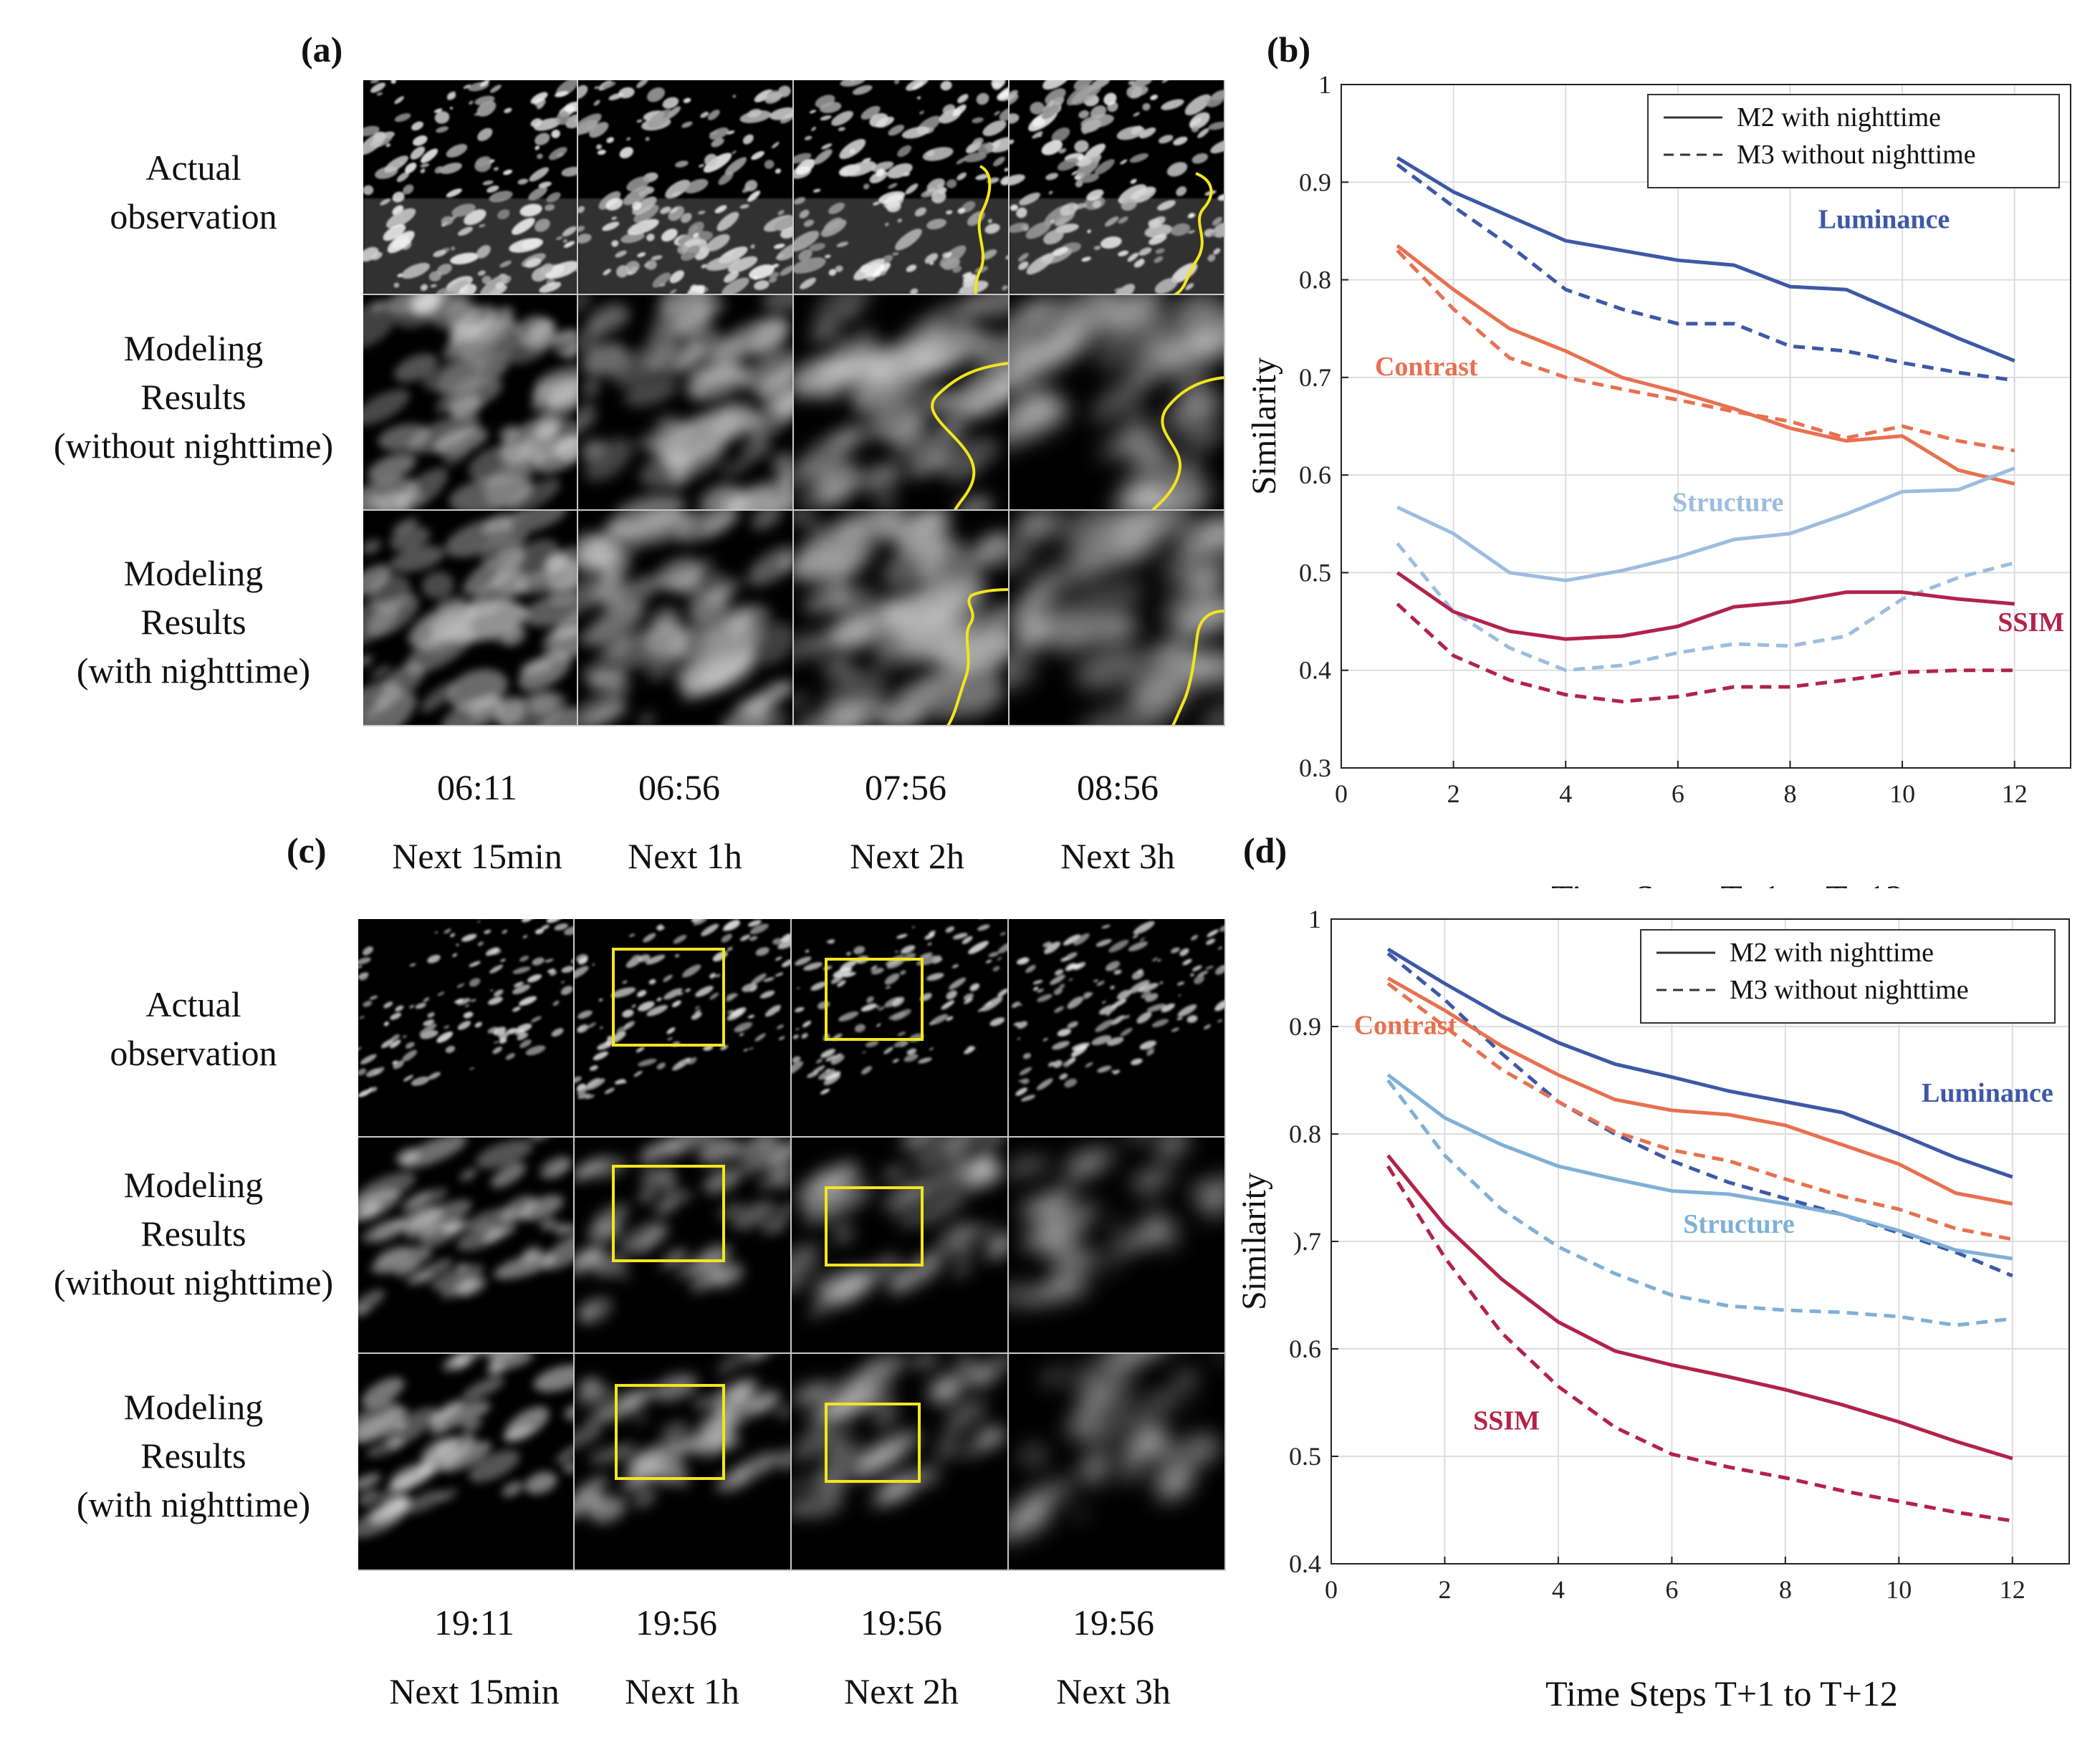 This screenshot has width=2100, height=1740. I want to click on plot-frame, so click(1706, 426).